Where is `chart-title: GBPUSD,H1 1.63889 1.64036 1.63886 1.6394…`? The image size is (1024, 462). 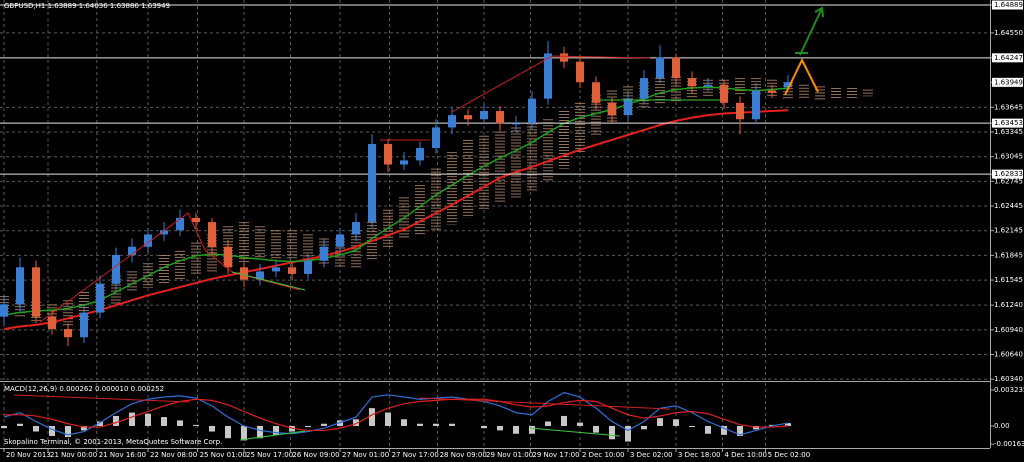
chart-title: GBPUSD,H1 1.63889 1.64036 1.63886 1.6394… is located at coordinates (87, 6).